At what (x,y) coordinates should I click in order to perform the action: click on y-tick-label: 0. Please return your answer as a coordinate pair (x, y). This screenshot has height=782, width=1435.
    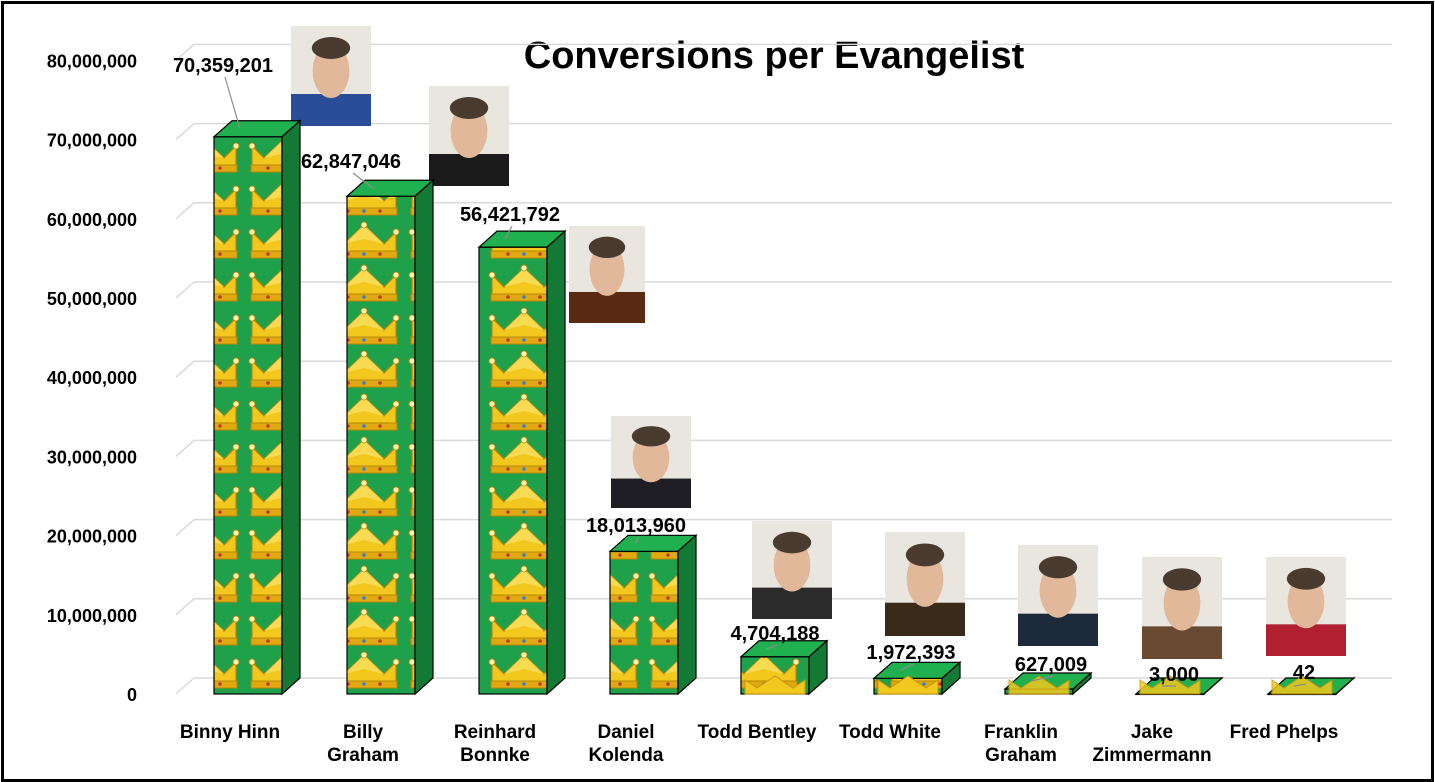
    Looking at the image, I should click on (132, 695).